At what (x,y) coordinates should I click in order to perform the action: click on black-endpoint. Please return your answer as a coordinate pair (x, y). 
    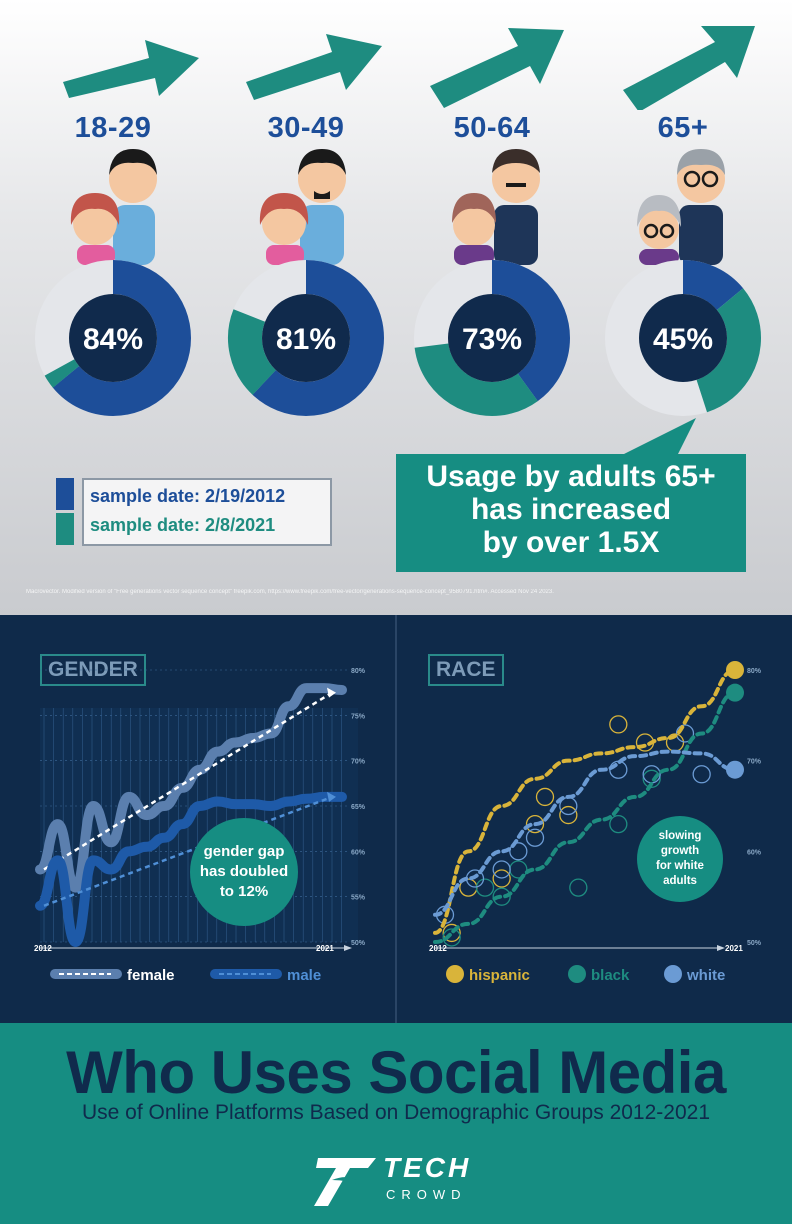
    Looking at the image, I should click on (735, 692).